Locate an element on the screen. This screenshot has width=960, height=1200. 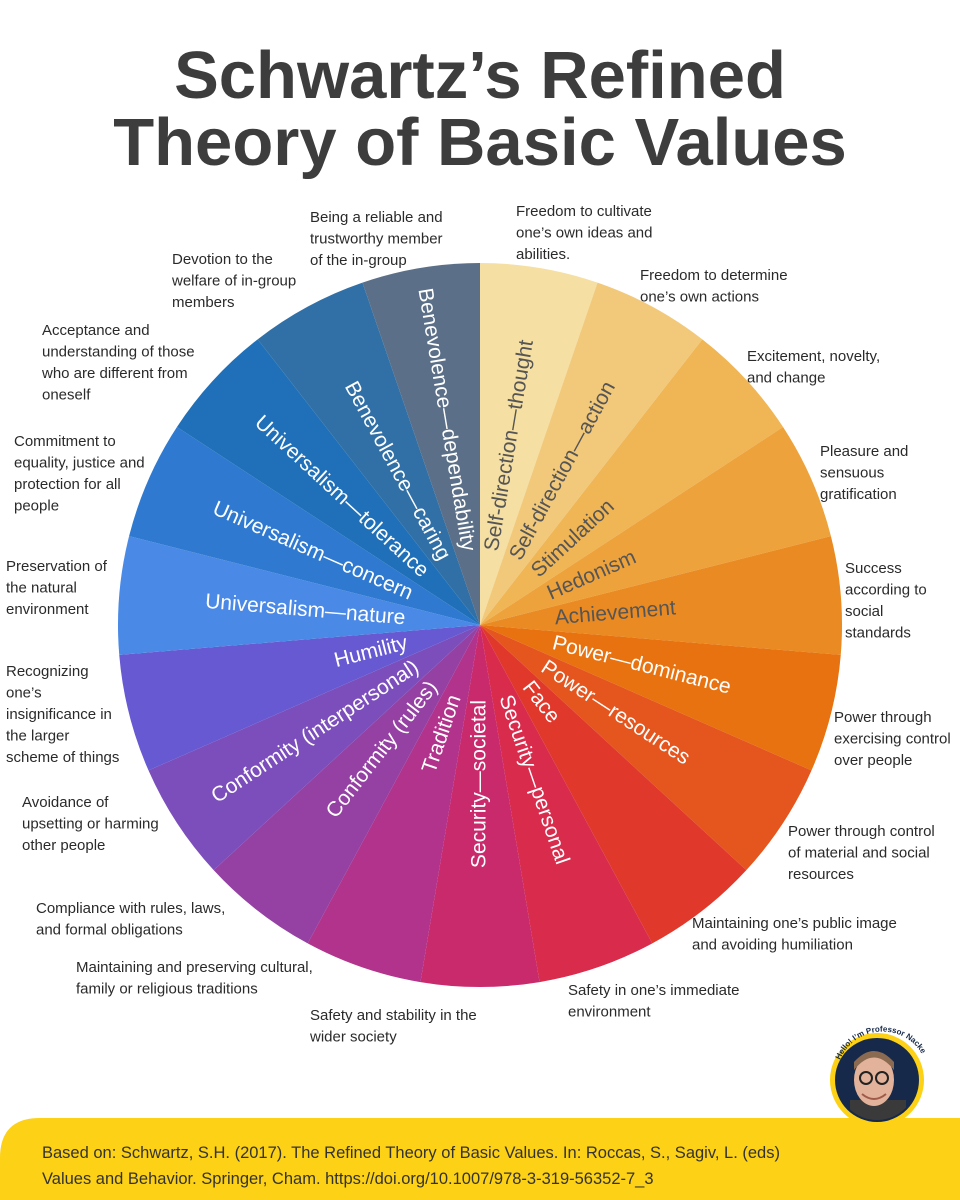
title-line: Schwartz’s Refined is located at coordinates (480, 75).